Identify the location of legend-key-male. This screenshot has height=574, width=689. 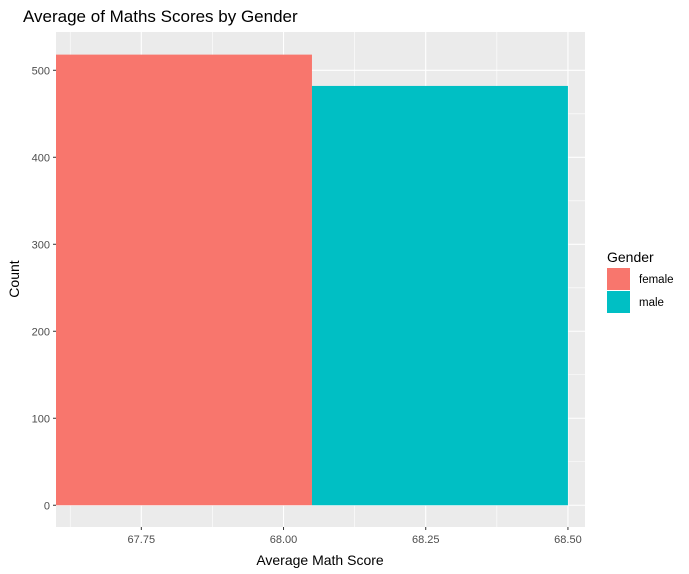
(618, 302).